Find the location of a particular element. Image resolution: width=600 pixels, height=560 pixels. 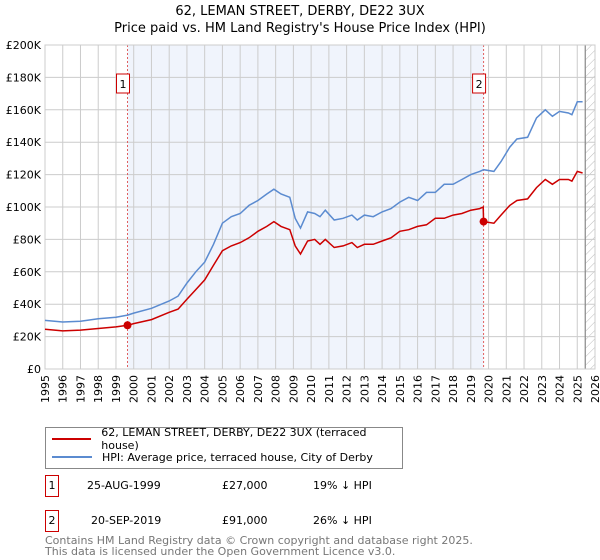

x-tick-label: 1998 is located at coordinates (98, 389).